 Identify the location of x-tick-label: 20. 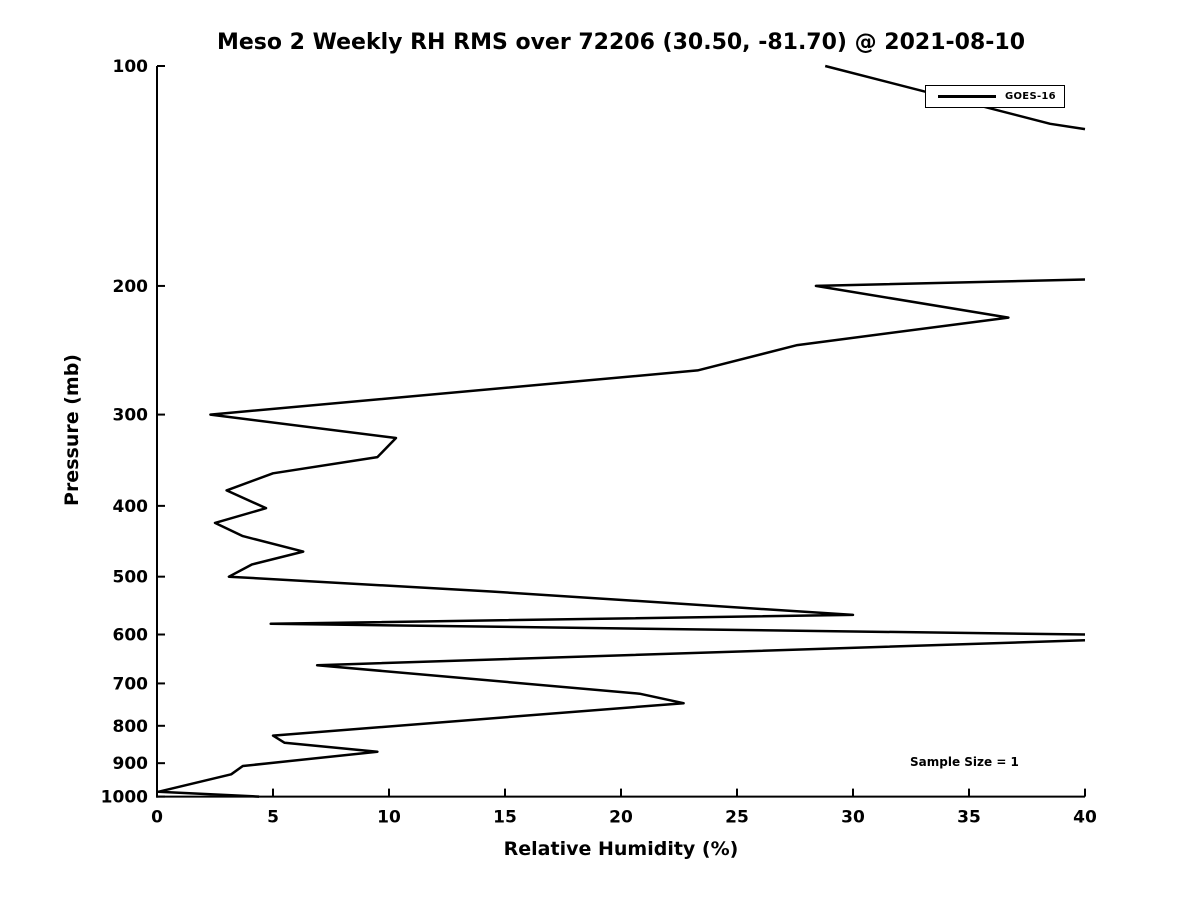
(621, 818).